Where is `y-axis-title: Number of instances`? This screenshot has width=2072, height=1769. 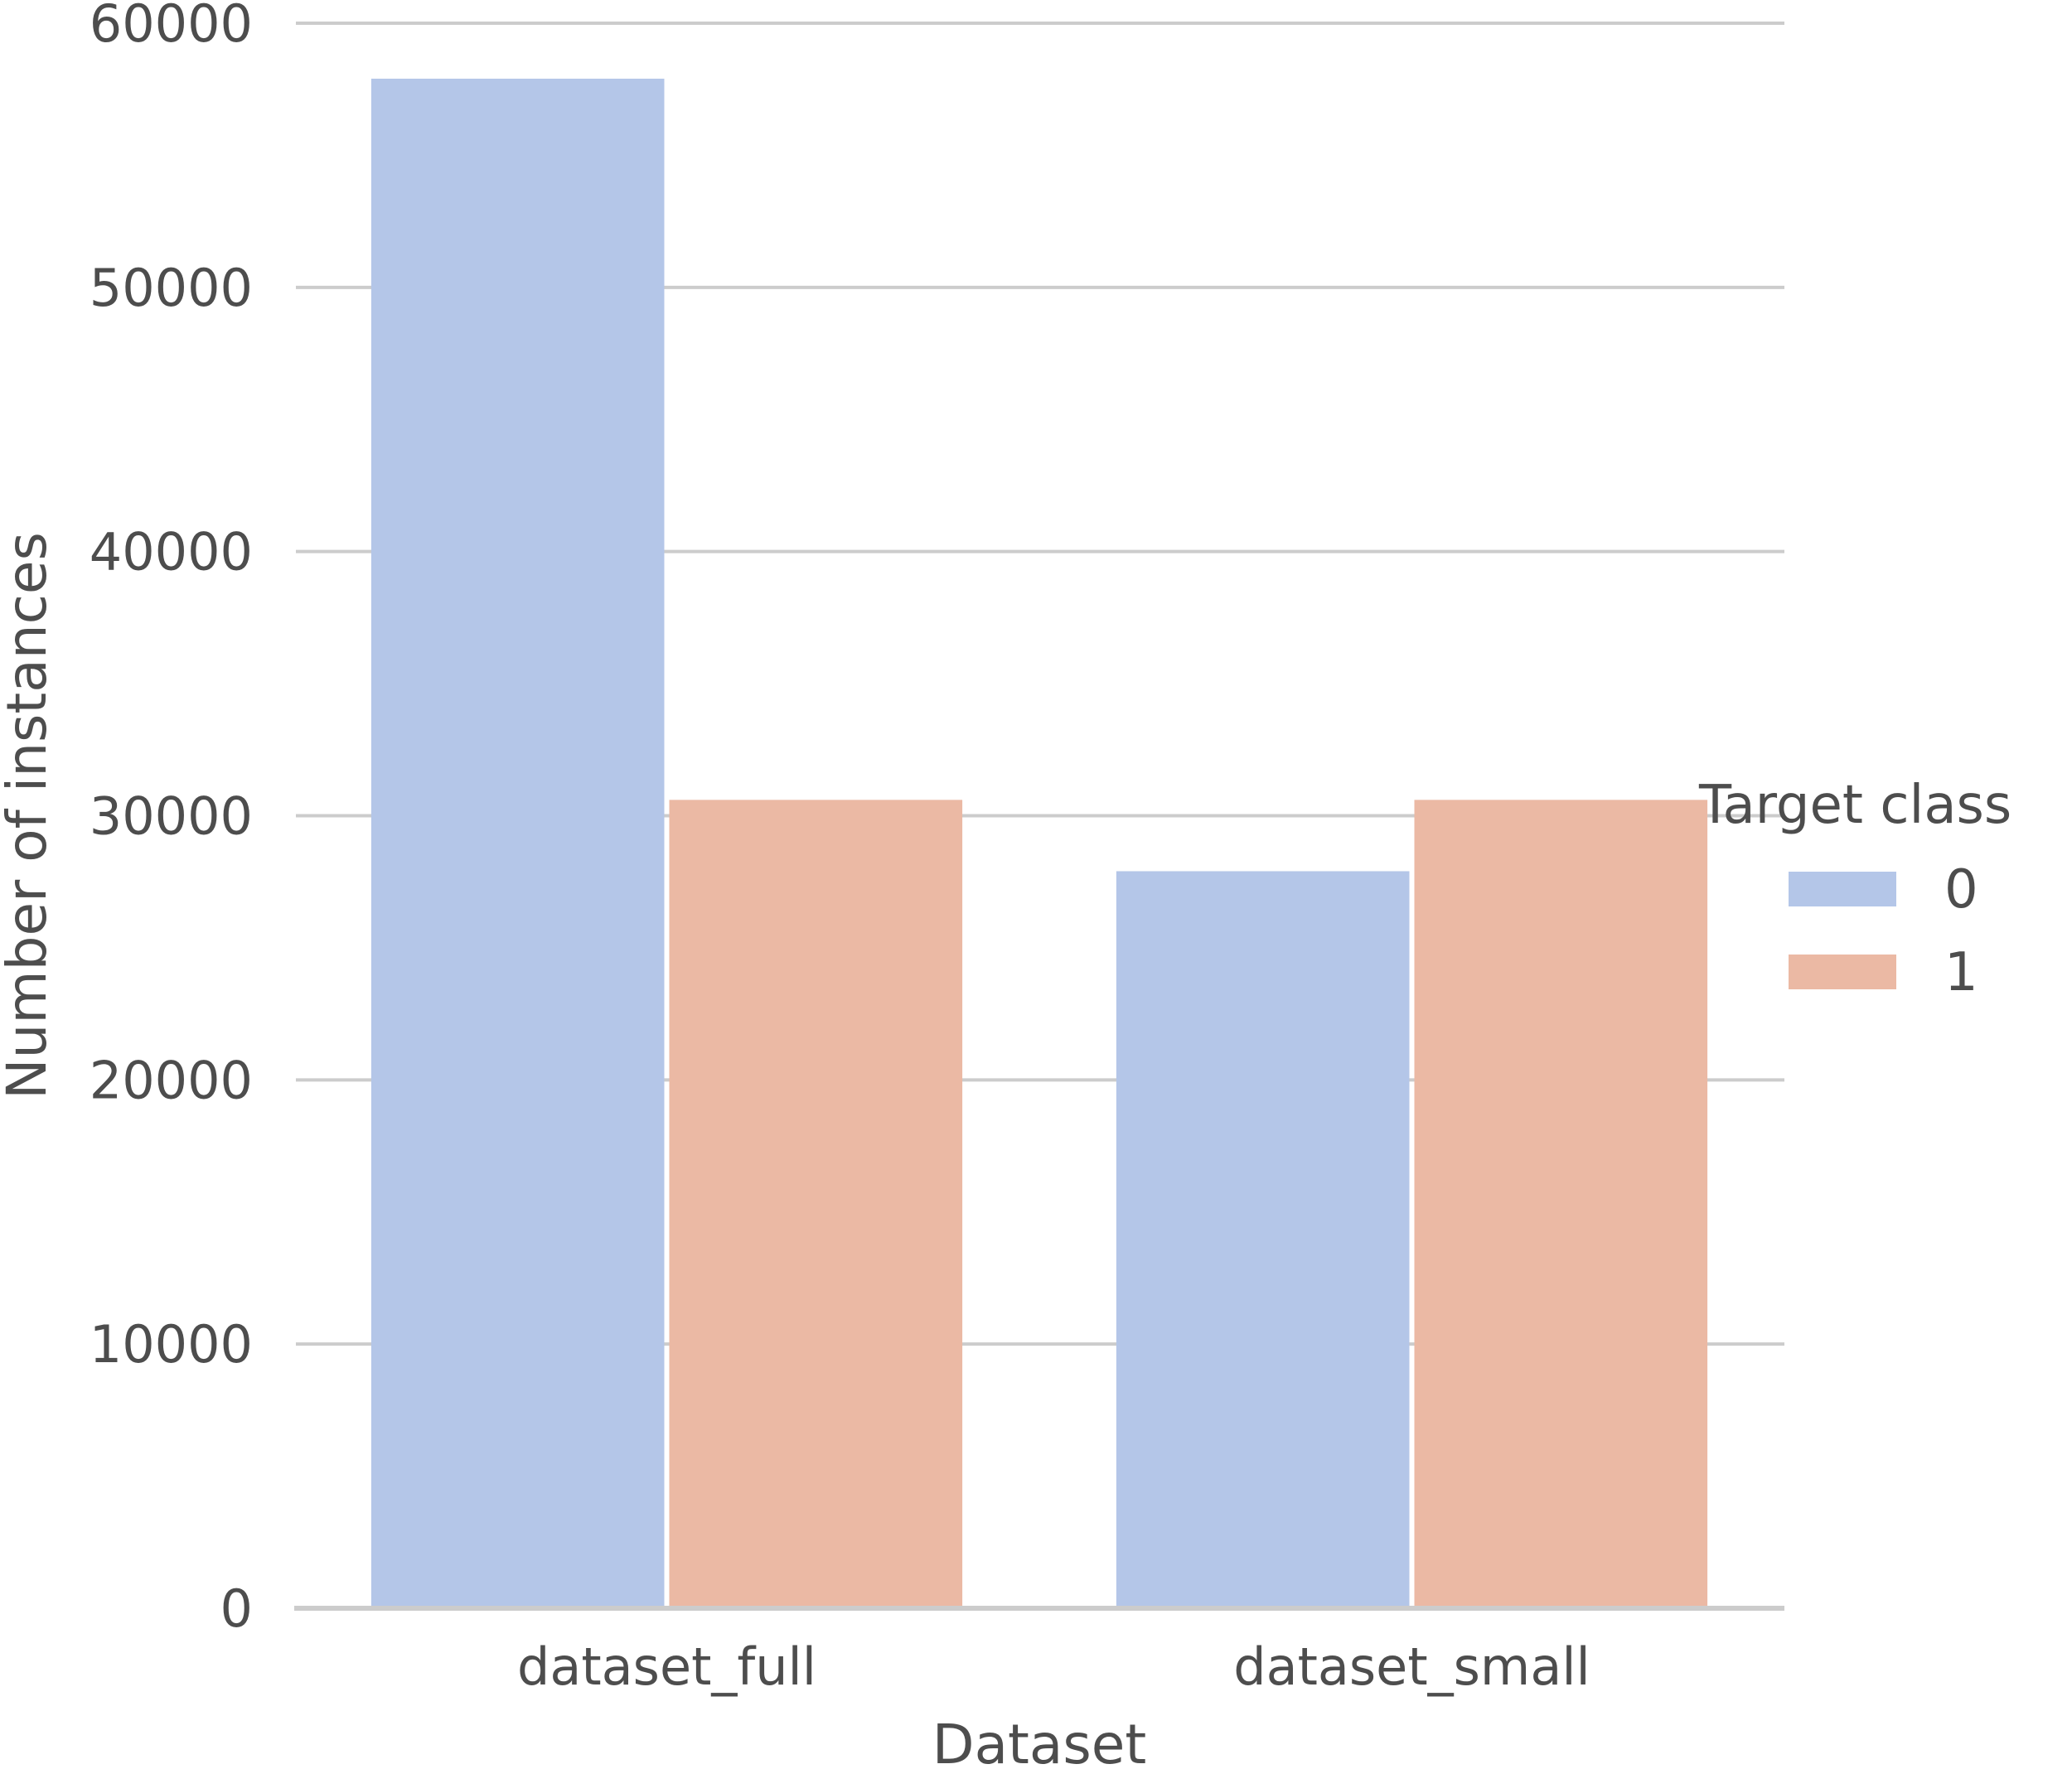 y-axis-title: Number of instances is located at coordinates (29, 816).